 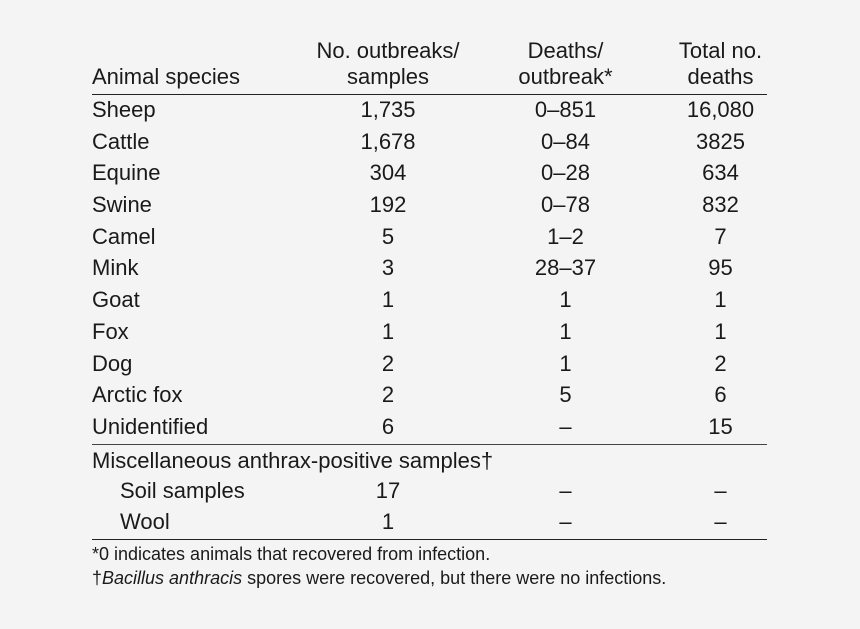 I want to click on cell-species: Unidentified, so click(x=150, y=426).